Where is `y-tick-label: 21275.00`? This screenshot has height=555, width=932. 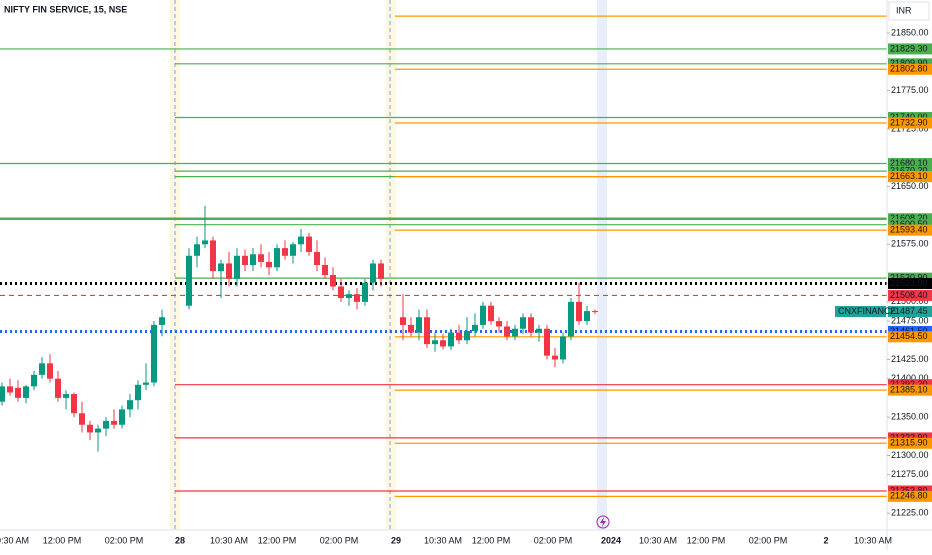 y-tick-label: 21275.00 is located at coordinates (910, 474).